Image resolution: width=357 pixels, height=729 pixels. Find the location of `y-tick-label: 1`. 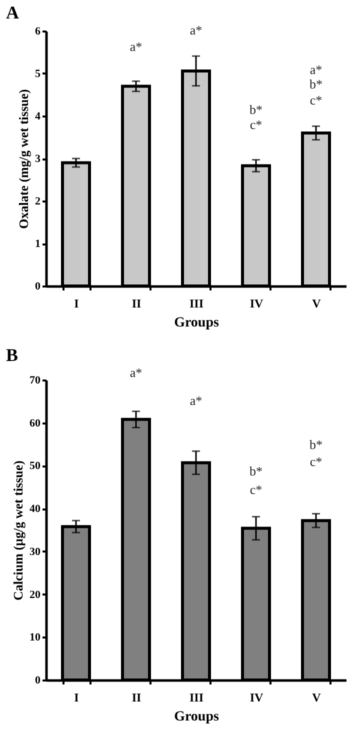

y-tick-label: 1 is located at coordinates (37, 244).